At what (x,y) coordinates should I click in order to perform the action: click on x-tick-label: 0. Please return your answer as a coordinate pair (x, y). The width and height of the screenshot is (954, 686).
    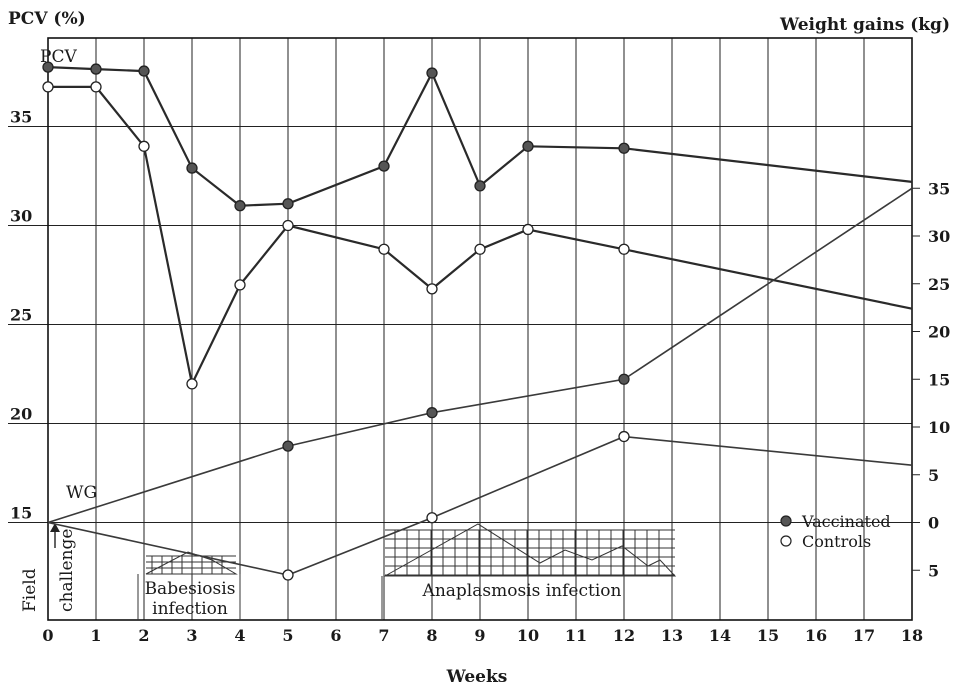
    Looking at the image, I should click on (47, 635).